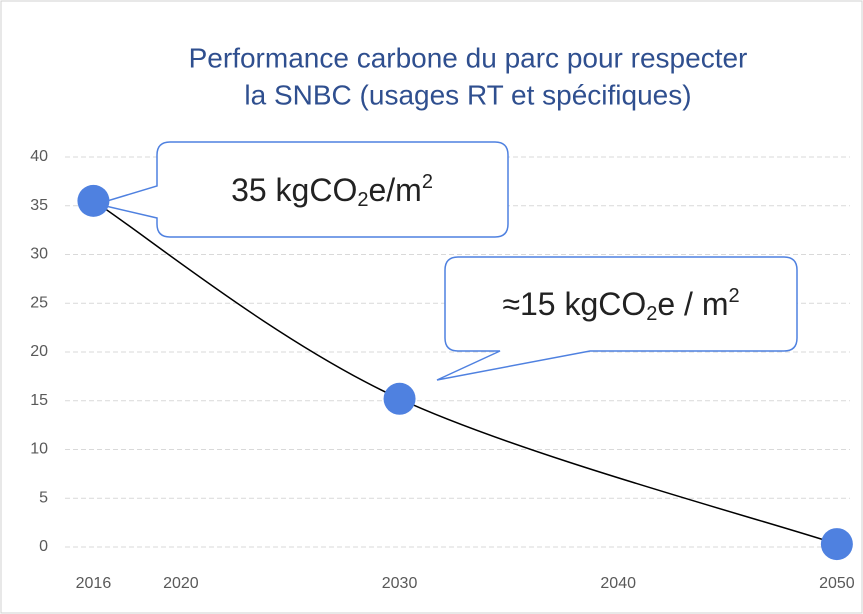 The width and height of the screenshot is (863, 614). Describe the element at coordinates (692, 304) in the screenshot. I see `callout-part: e / m` at that location.